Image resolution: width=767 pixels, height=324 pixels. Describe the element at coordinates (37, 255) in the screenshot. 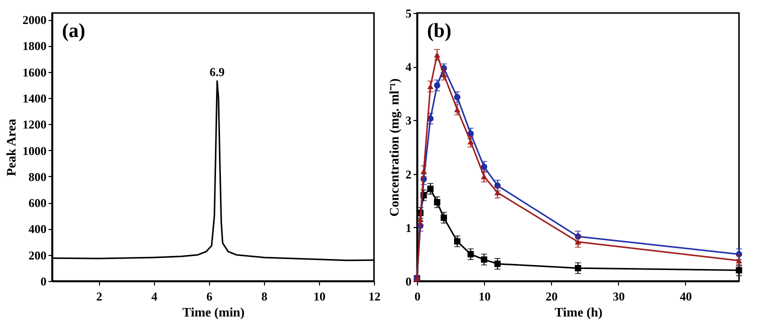

I see `y-tick-label: 200` at that location.